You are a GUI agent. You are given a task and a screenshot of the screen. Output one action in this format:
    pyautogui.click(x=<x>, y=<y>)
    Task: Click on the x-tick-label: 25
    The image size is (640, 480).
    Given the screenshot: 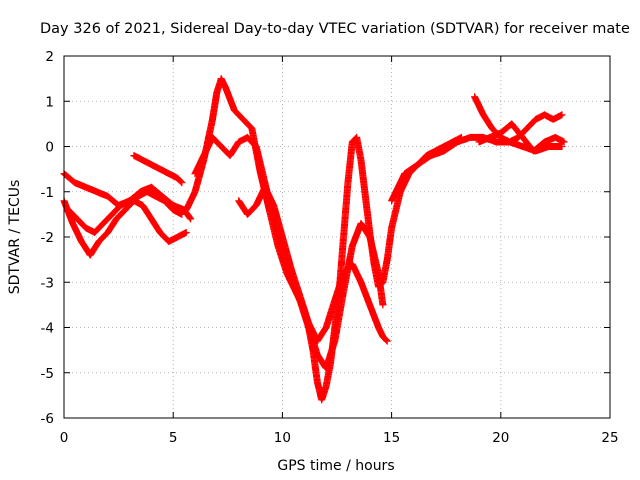 What is the action you would take?
    pyautogui.click(x=609, y=438)
    